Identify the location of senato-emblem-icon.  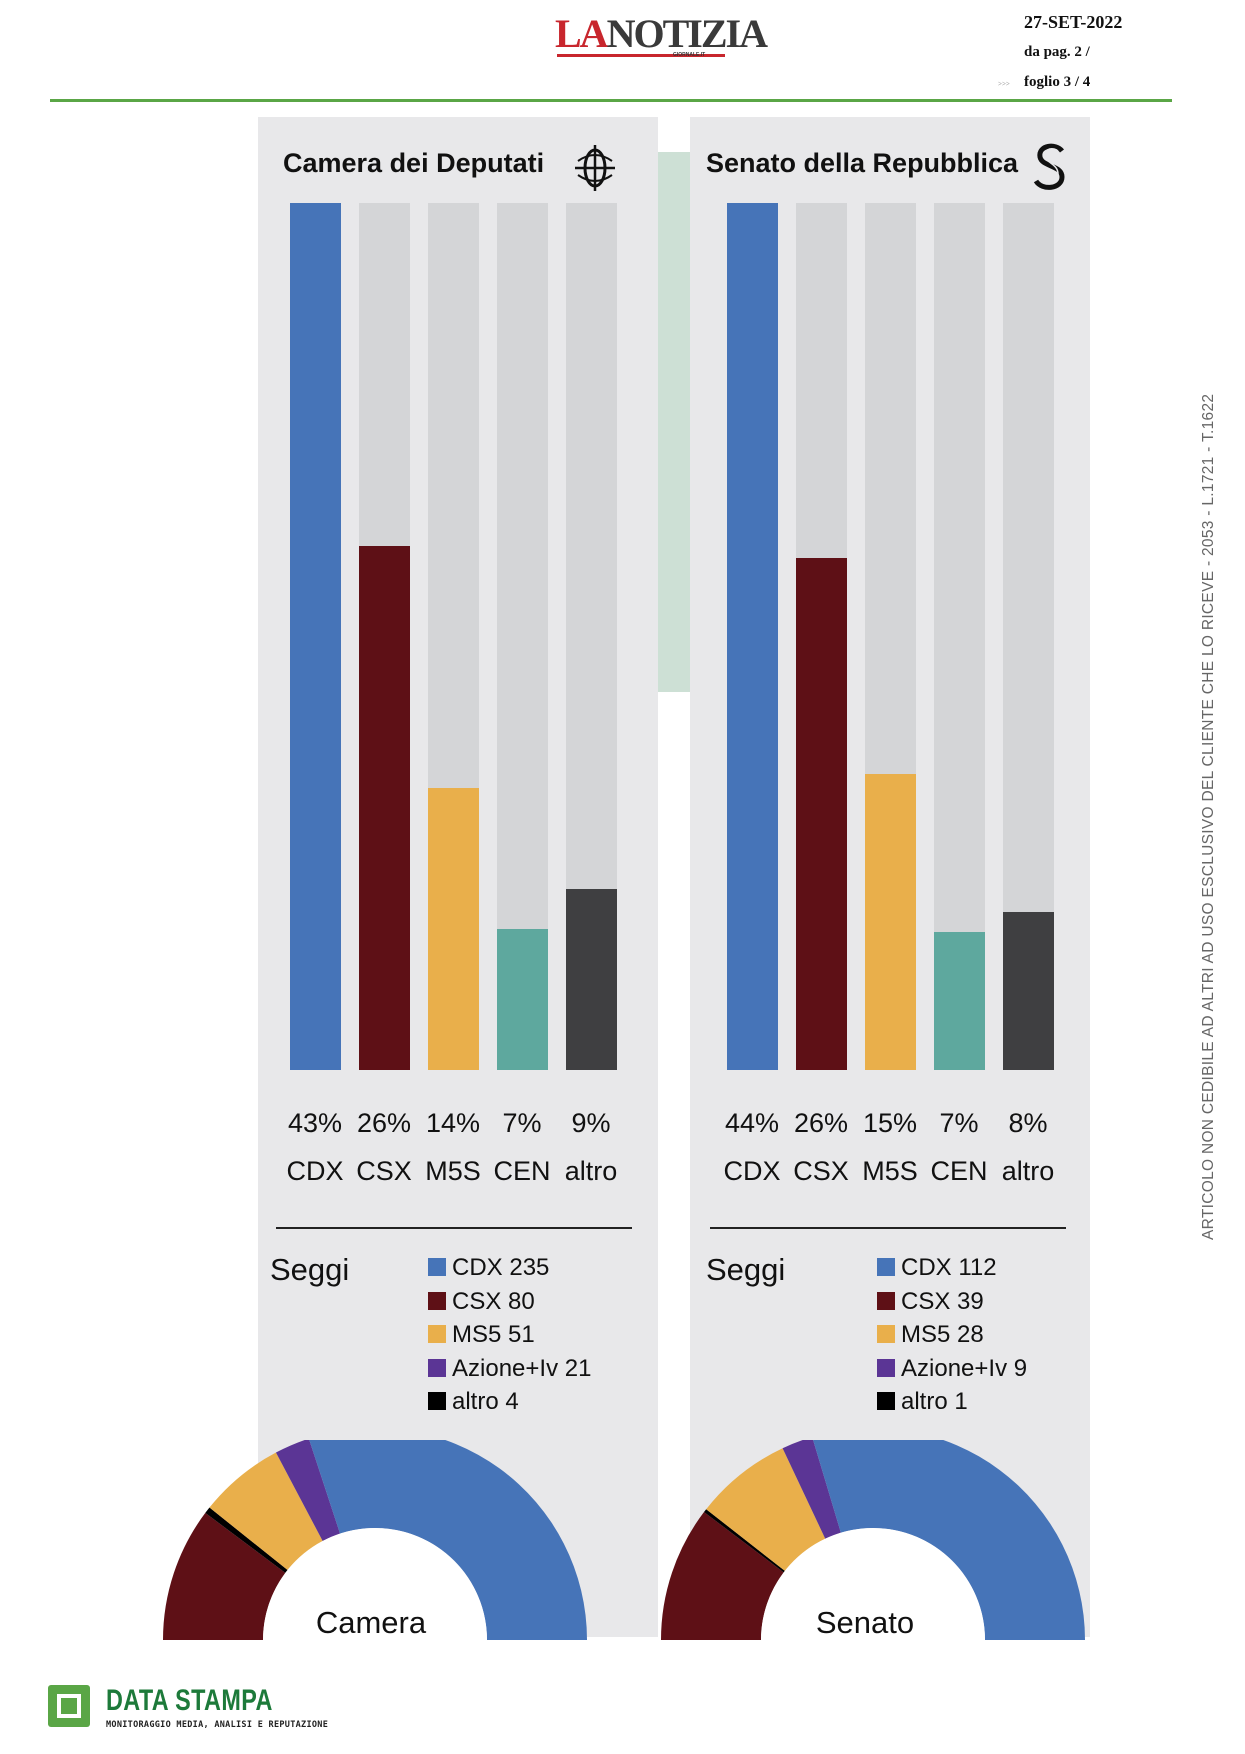
(1049, 166).